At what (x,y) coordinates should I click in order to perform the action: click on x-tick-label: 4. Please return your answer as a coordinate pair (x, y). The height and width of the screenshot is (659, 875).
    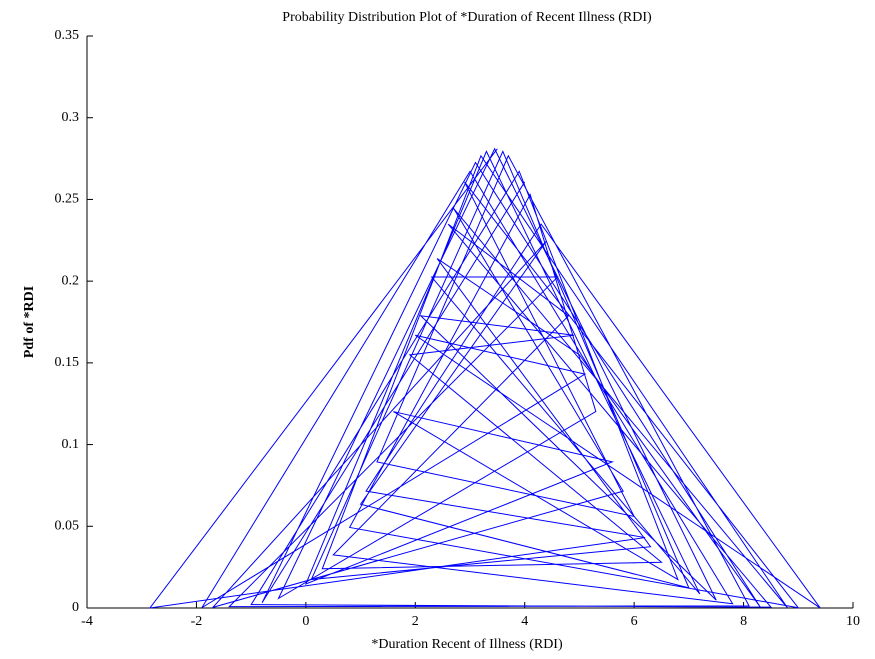
    Looking at the image, I should click on (524, 621).